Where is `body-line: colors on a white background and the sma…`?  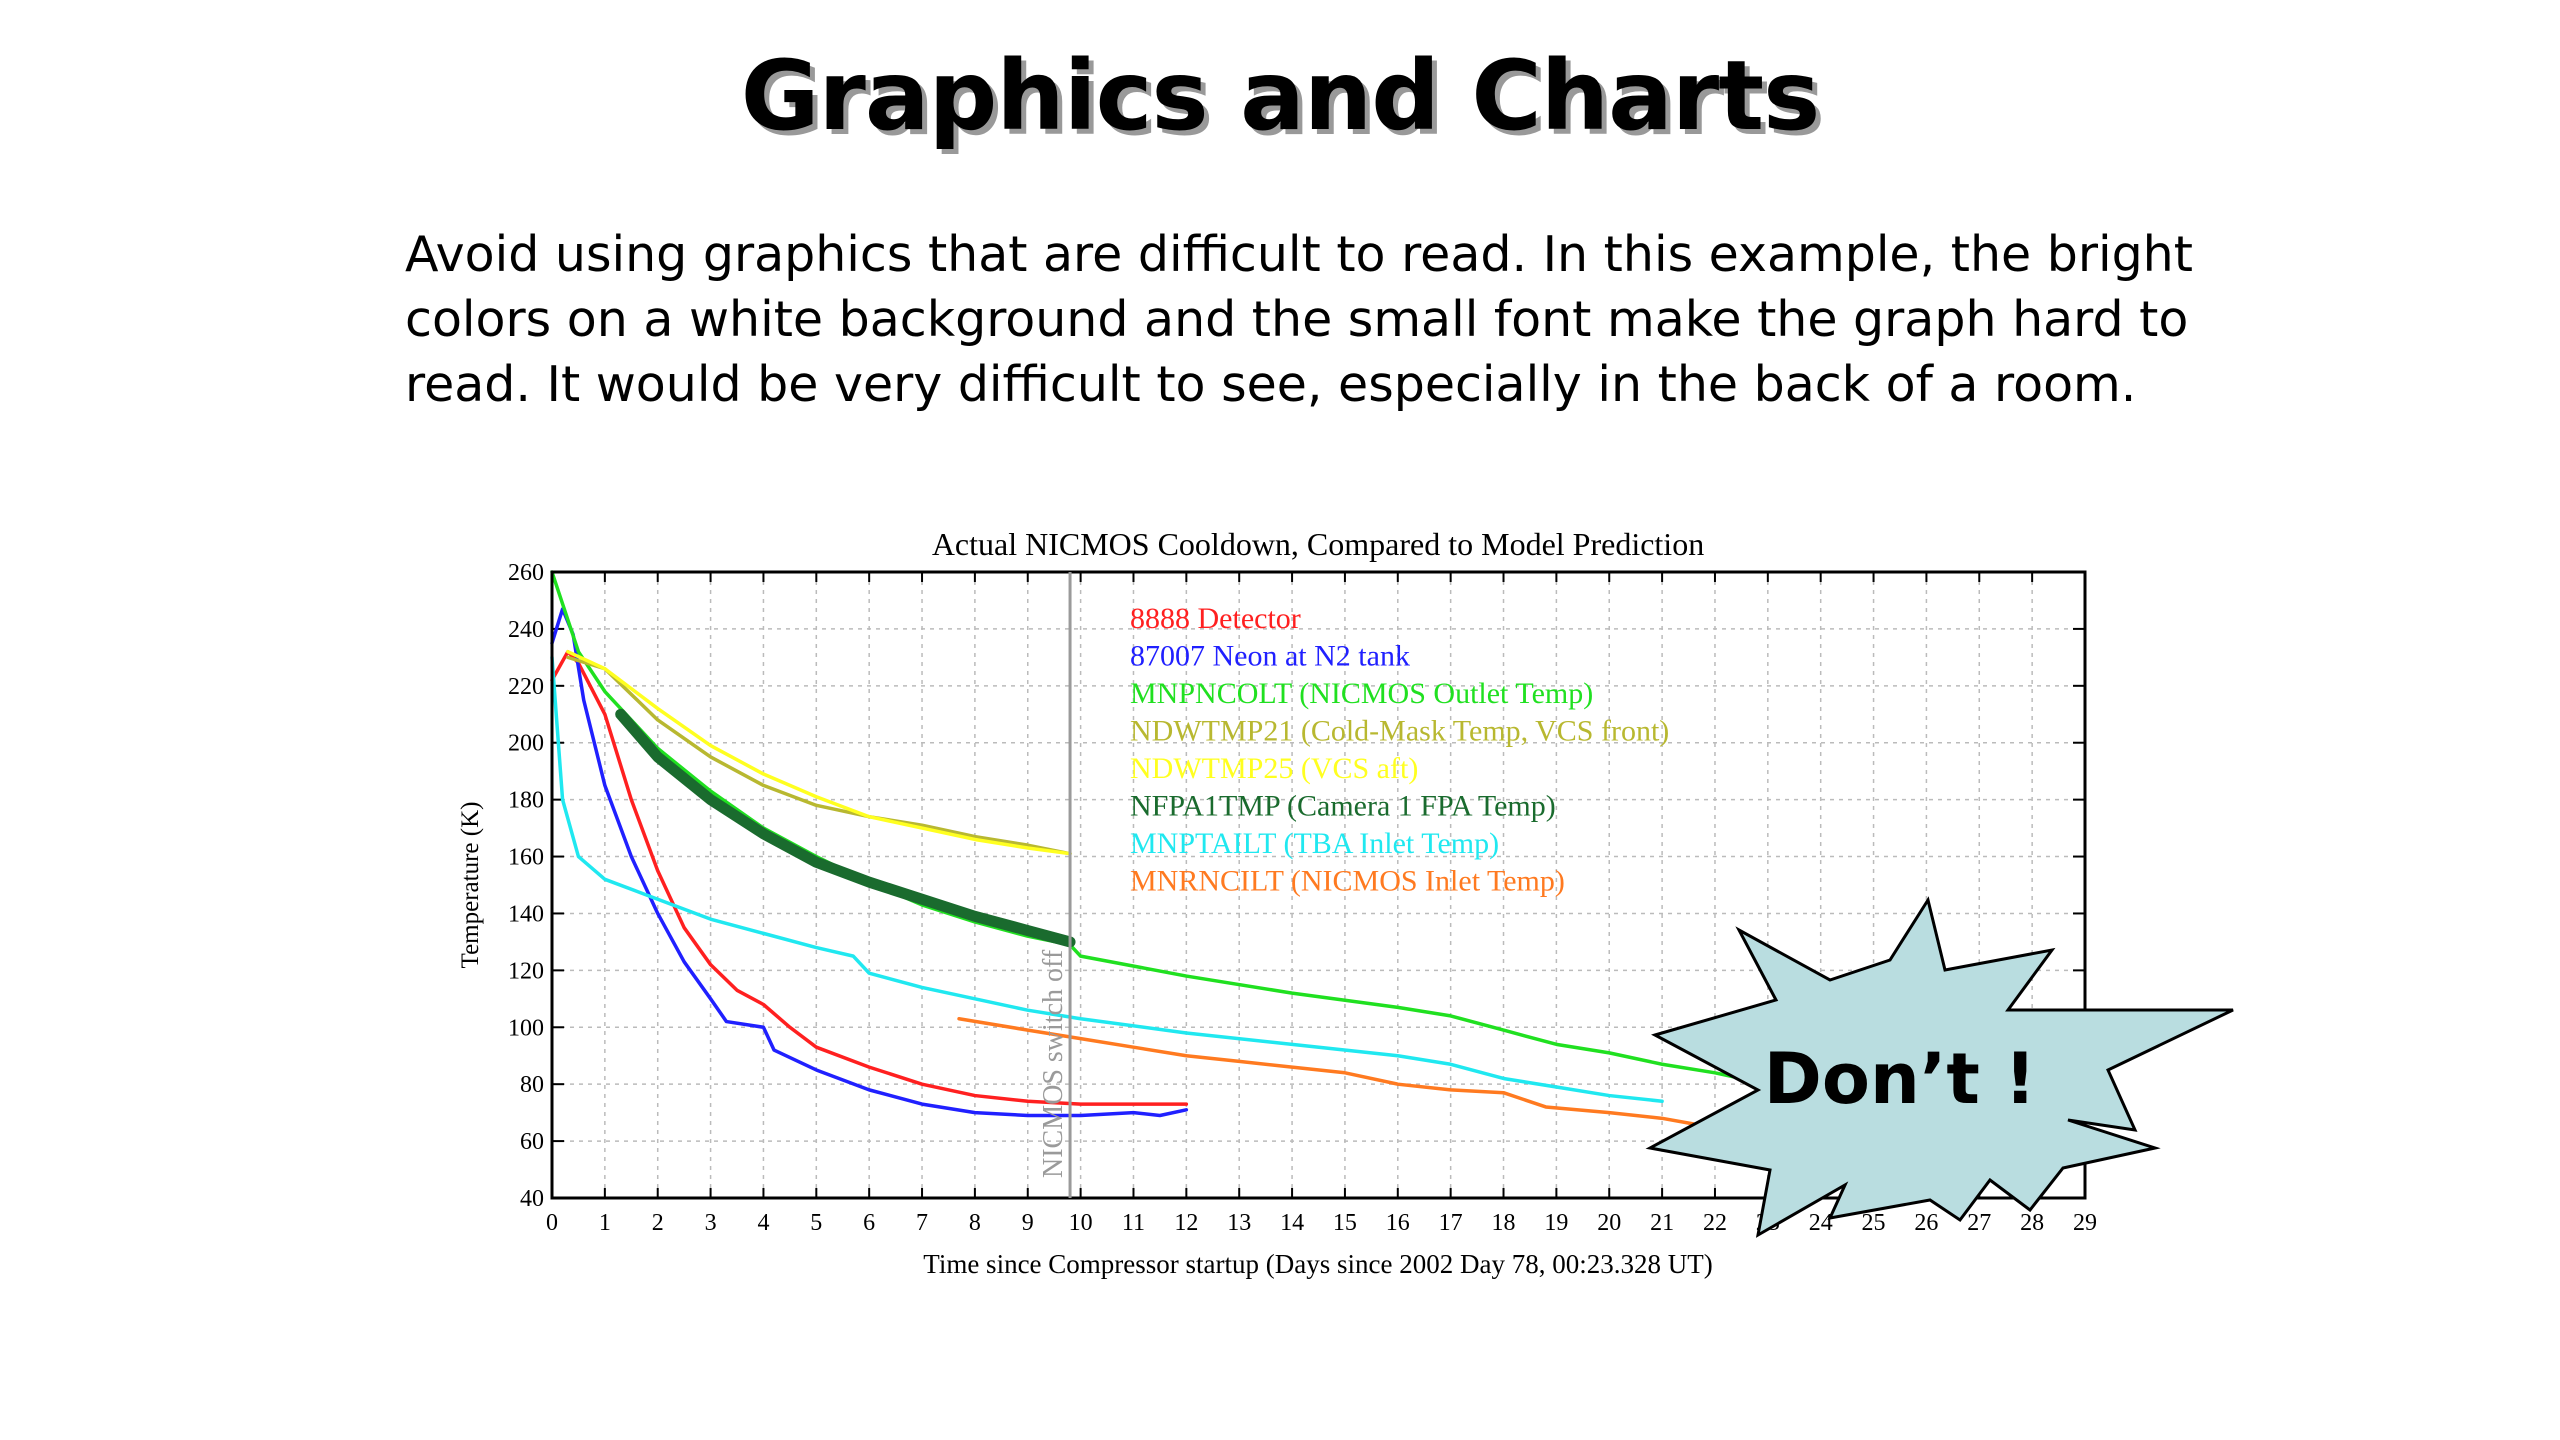
body-line: colors on a white background and the sma… is located at coordinates (1297, 319).